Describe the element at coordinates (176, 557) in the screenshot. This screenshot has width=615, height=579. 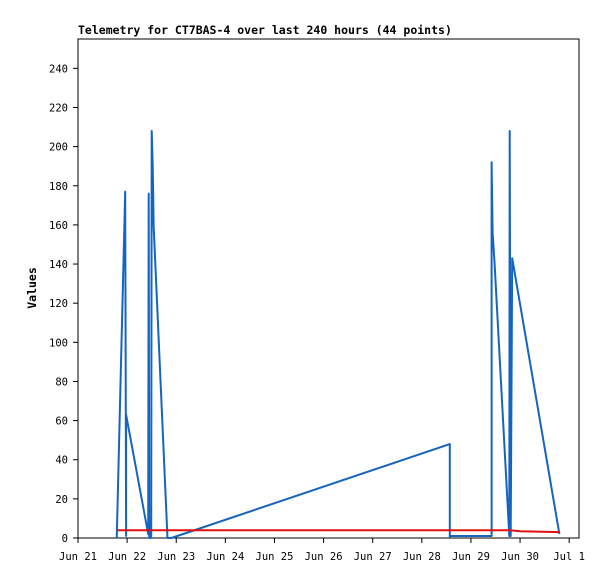
I see `x-tick-label: Jun 23` at that location.